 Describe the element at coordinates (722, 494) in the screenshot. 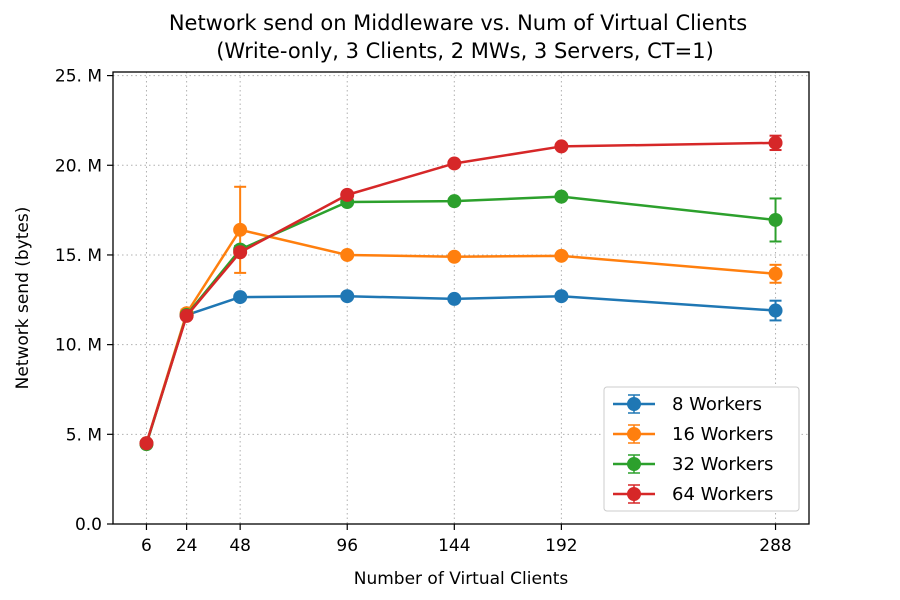

I see `legend-label-64-workers: 64 Workers` at that location.